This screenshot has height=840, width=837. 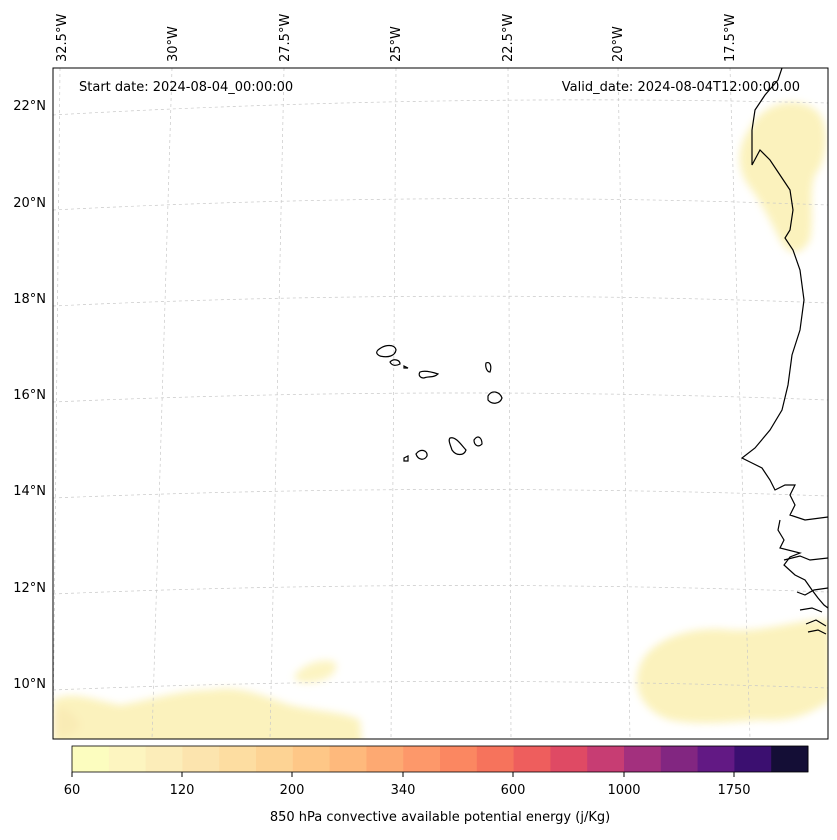 I want to click on cape-region-north-coast, so click(x=782, y=177).